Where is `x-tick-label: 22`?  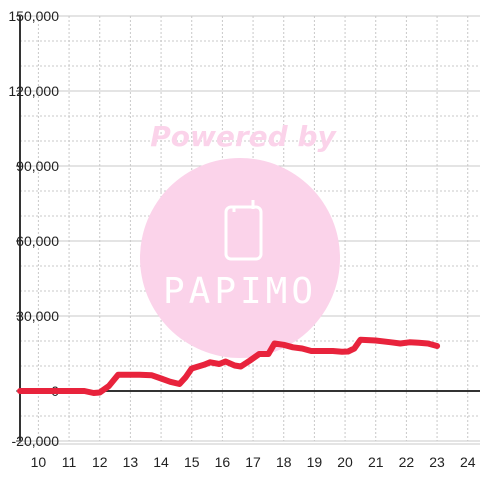
x-tick-label: 22 is located at coordinates (407, 462).